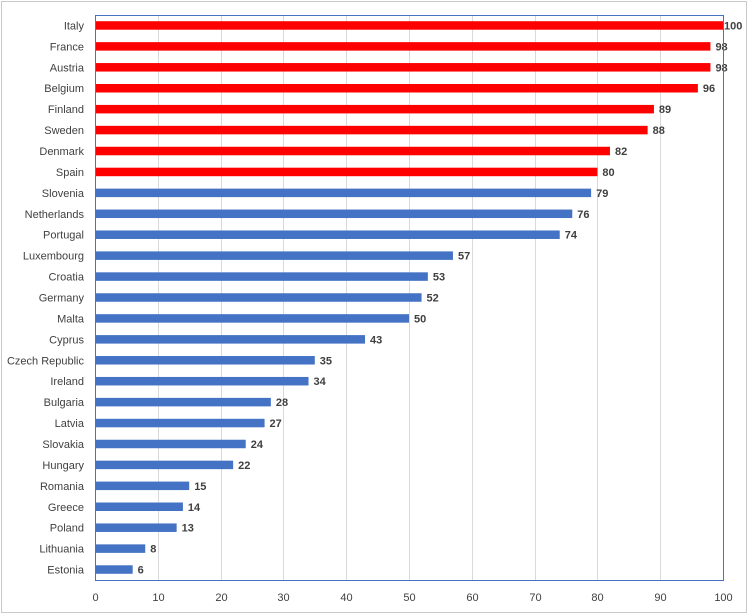 This screenshot has height=615, width=750. I want to click on bar-sweden, so click(371, 130).